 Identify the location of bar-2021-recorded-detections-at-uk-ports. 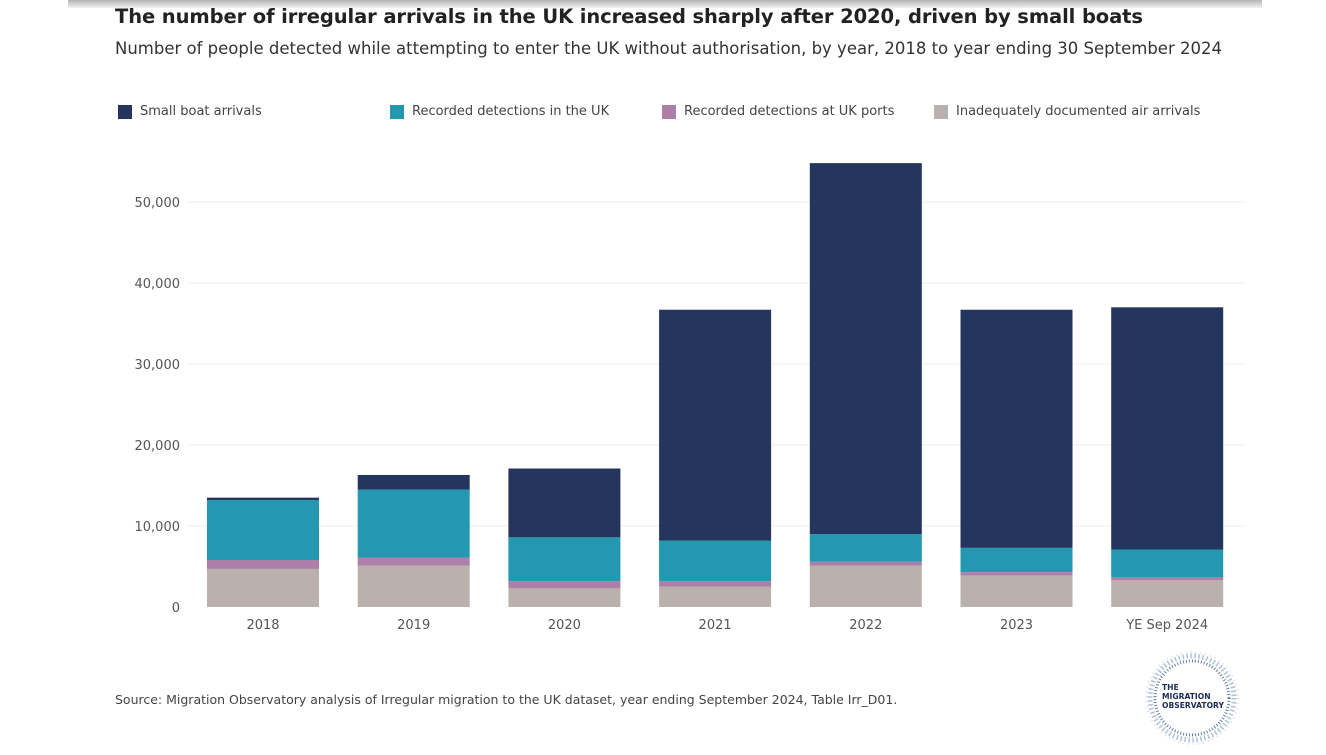
(715, 584).